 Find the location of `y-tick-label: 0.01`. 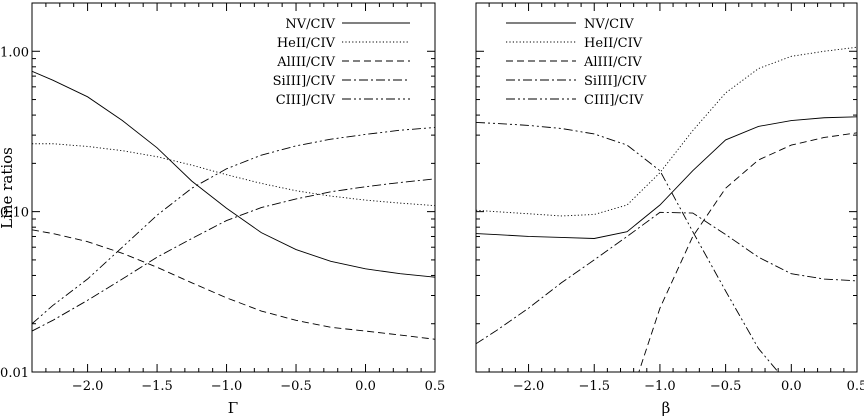

y-tick-label: 0.01 is located at coordinates (14, 373).